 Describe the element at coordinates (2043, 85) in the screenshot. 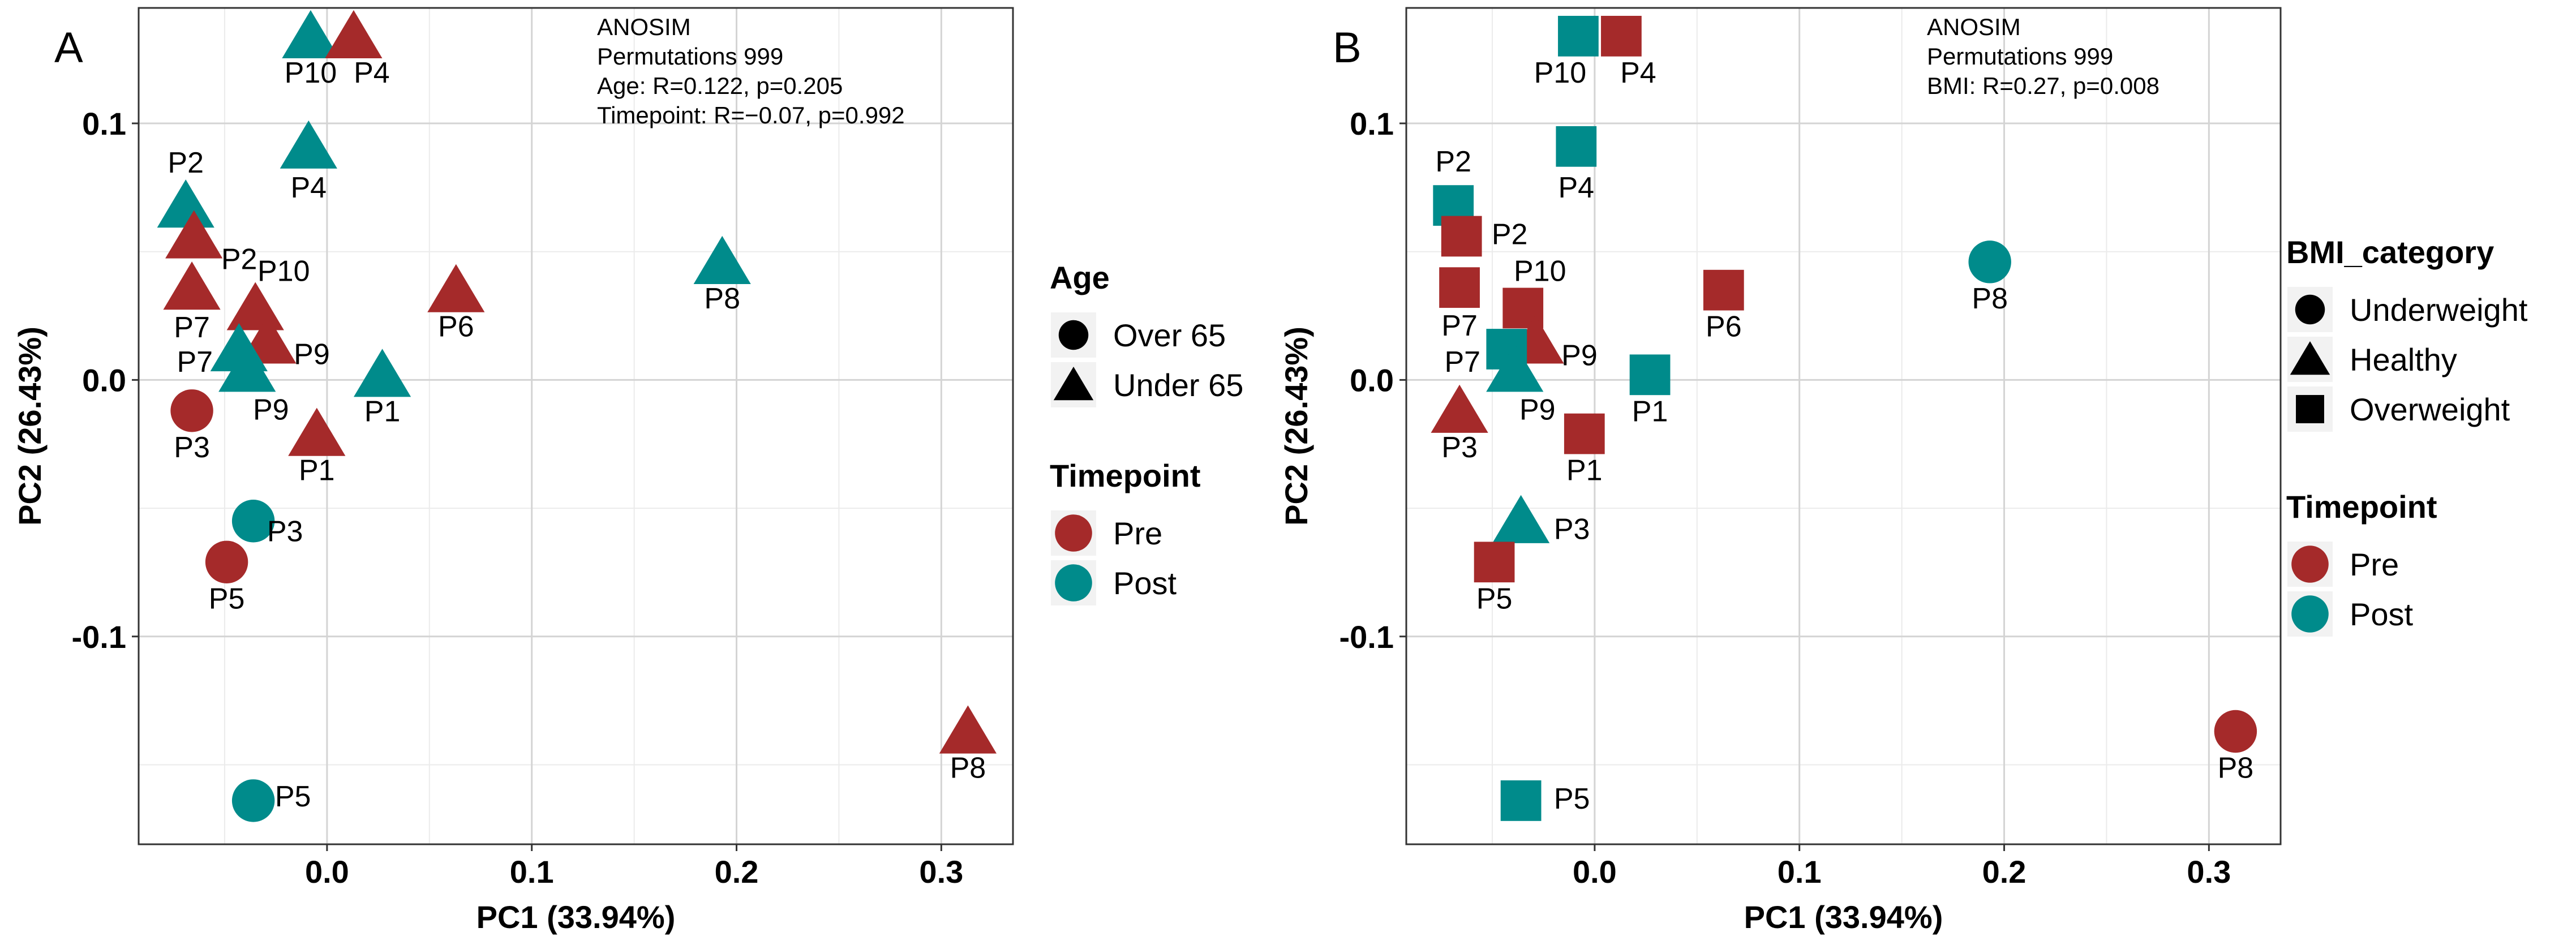

I see `anosim-annotation-line: BMI: R=0.27, p=0.008` at that location.